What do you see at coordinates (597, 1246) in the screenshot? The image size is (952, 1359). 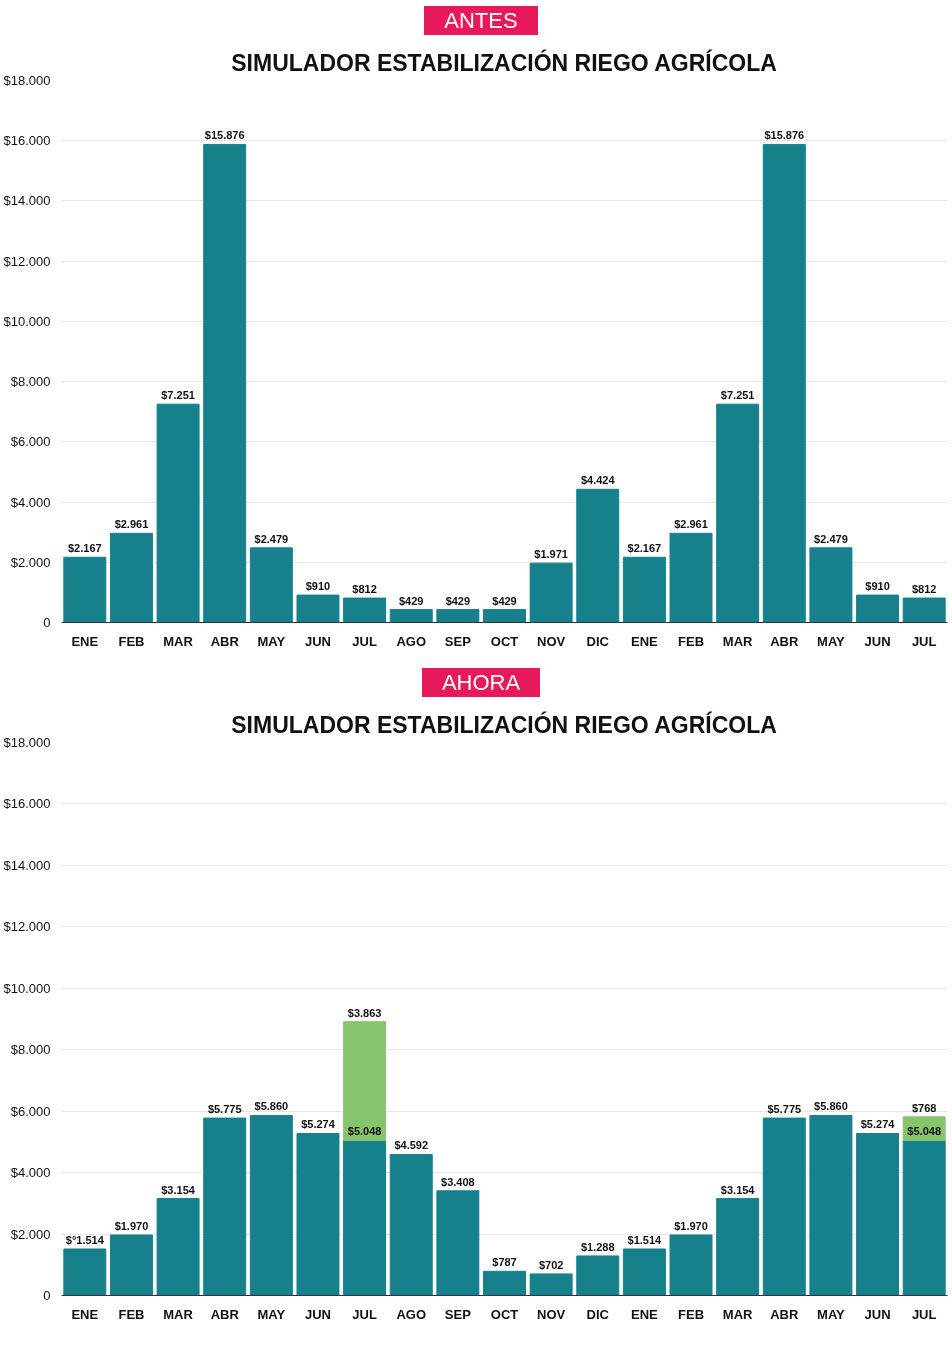 I see `data-label: $1.288` at bounding box center [597, 1246].